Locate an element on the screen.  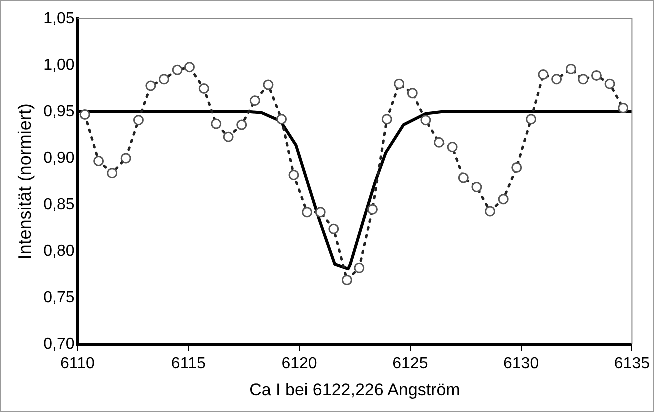
y-tick-label: 0,80 is located at coordinates (59, 251).